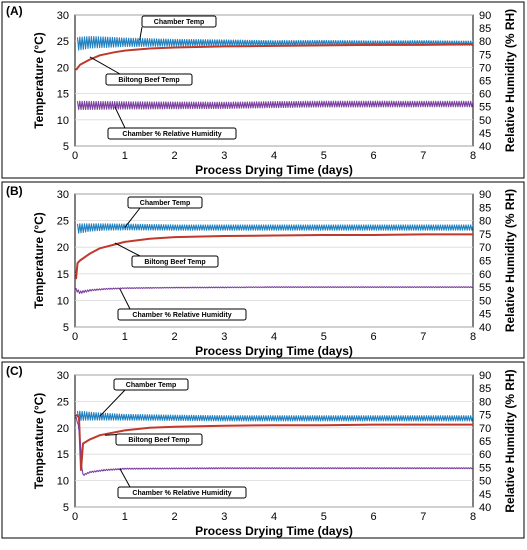 This screenshot has width=527, height=550. Describe the element at coordinates (274, 517) in the screenshot. I see `x-tick-label: 4` at that location.